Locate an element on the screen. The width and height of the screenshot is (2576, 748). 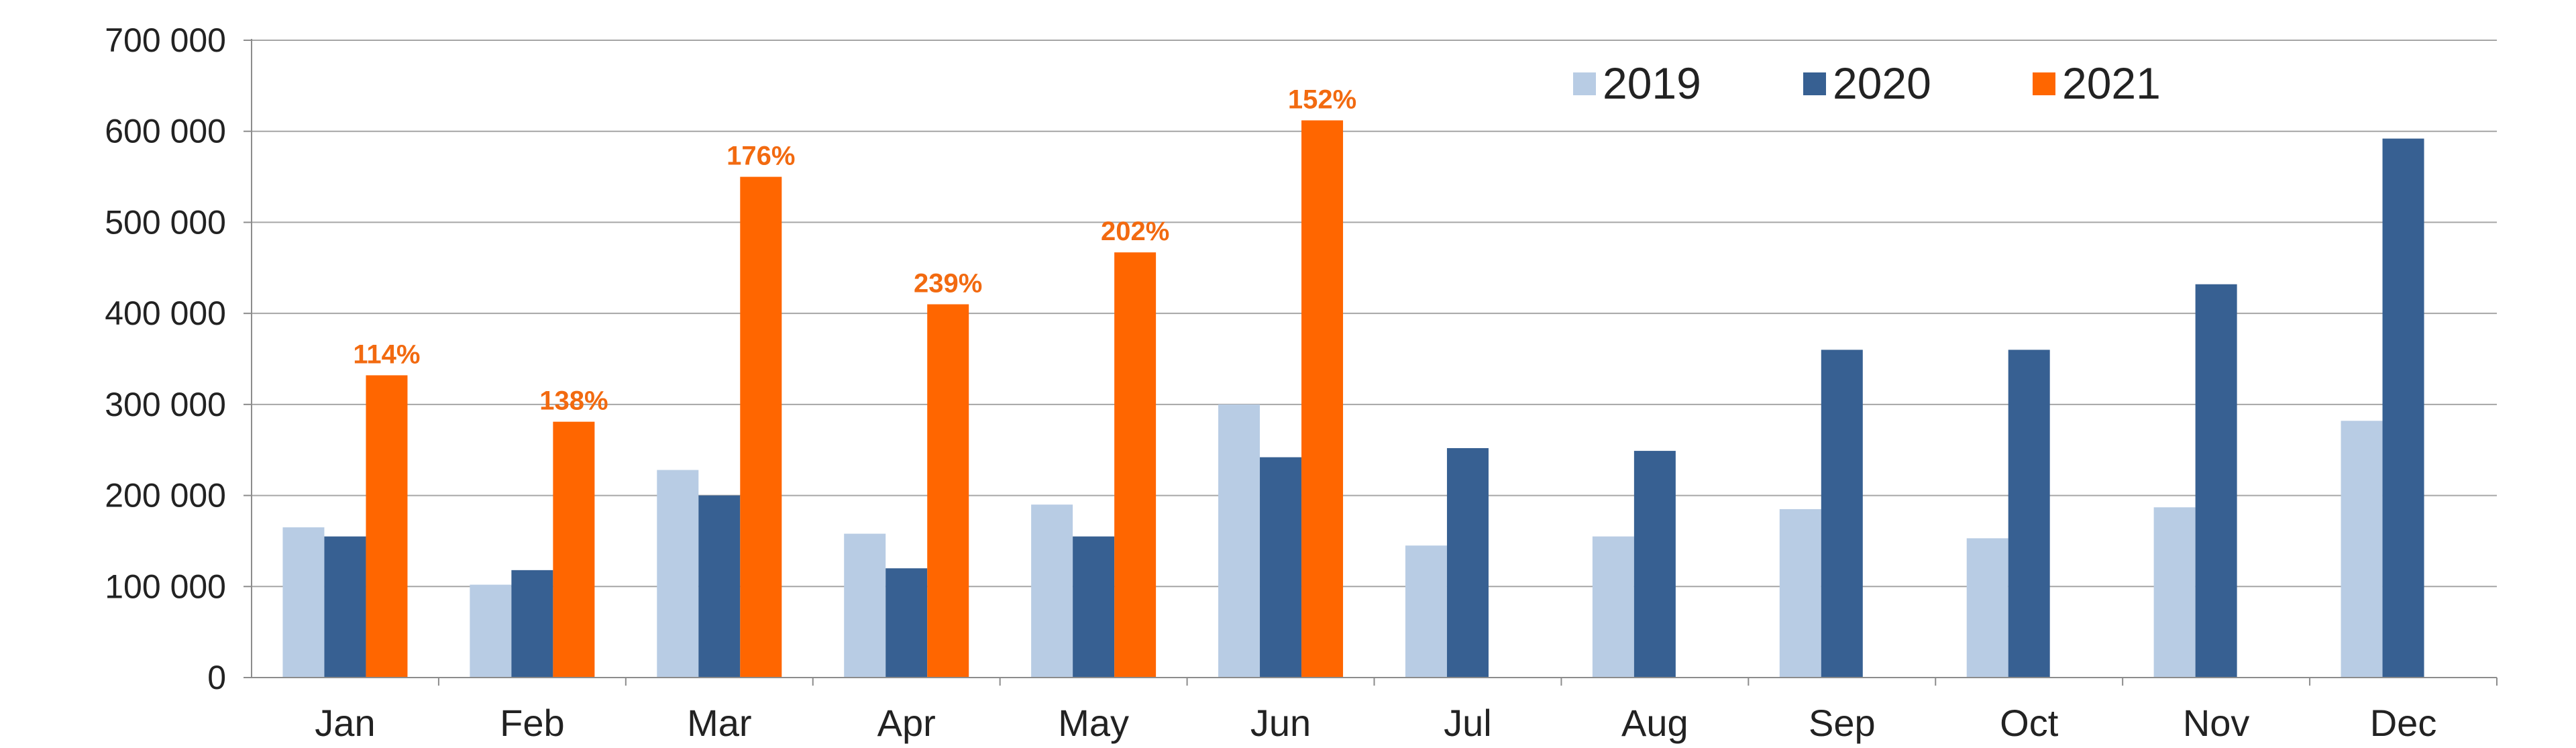
x-tick-label: Dec is located at coordinates (2403, 723).